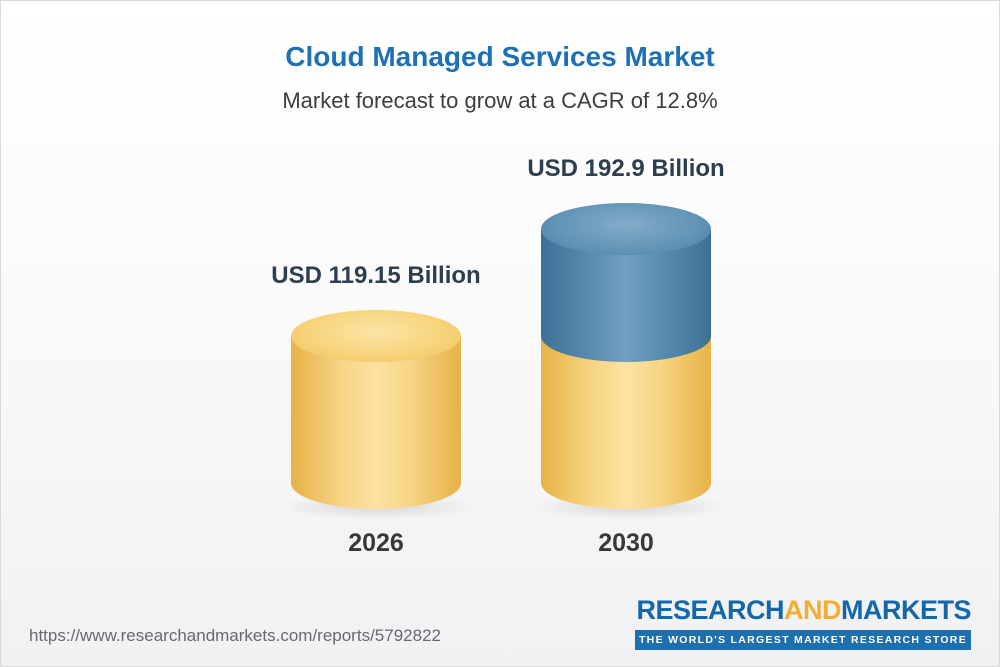 The image size is (1000, 667). I want to click on logo-word-markets: MARKETS, so click(906, 610).